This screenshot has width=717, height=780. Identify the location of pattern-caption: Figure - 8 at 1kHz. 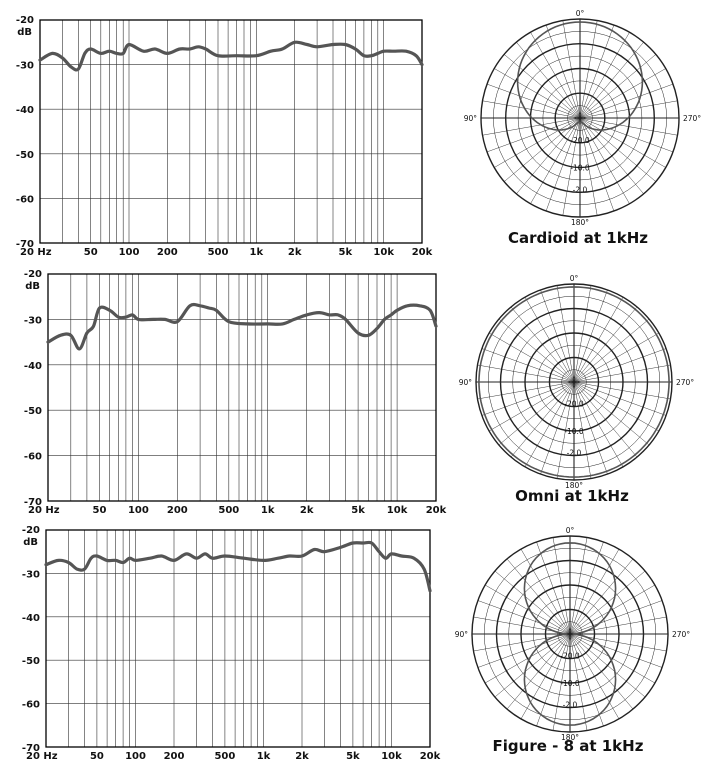
(568, 746).